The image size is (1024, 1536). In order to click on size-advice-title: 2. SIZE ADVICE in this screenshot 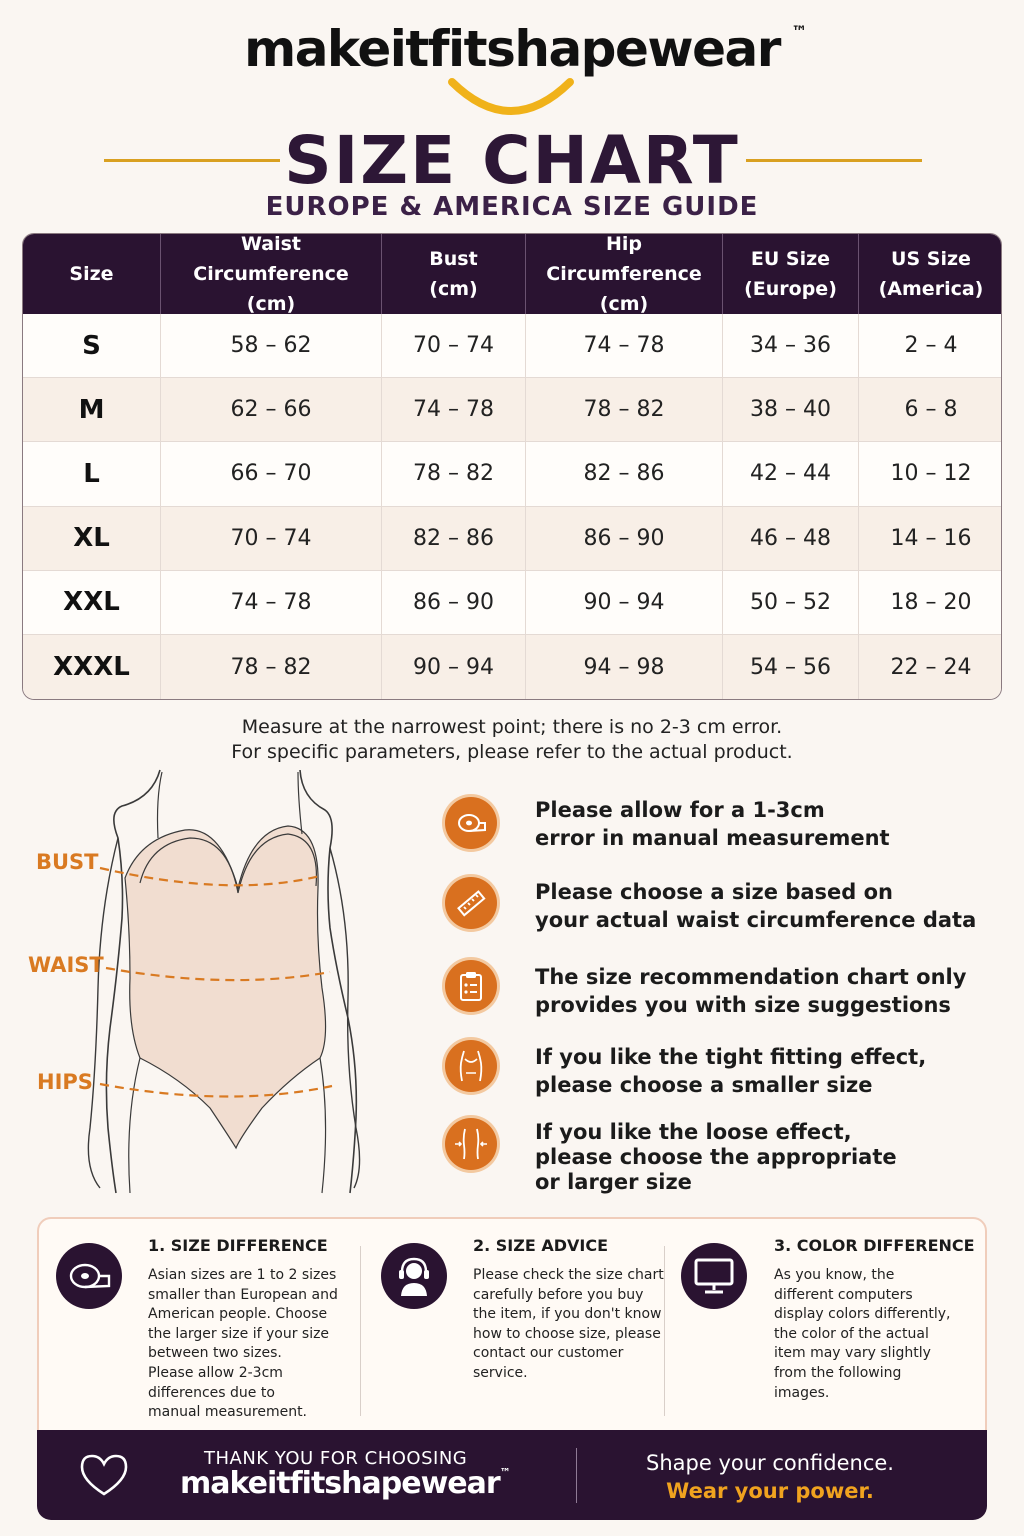, I will do `click(541, 1245)`.